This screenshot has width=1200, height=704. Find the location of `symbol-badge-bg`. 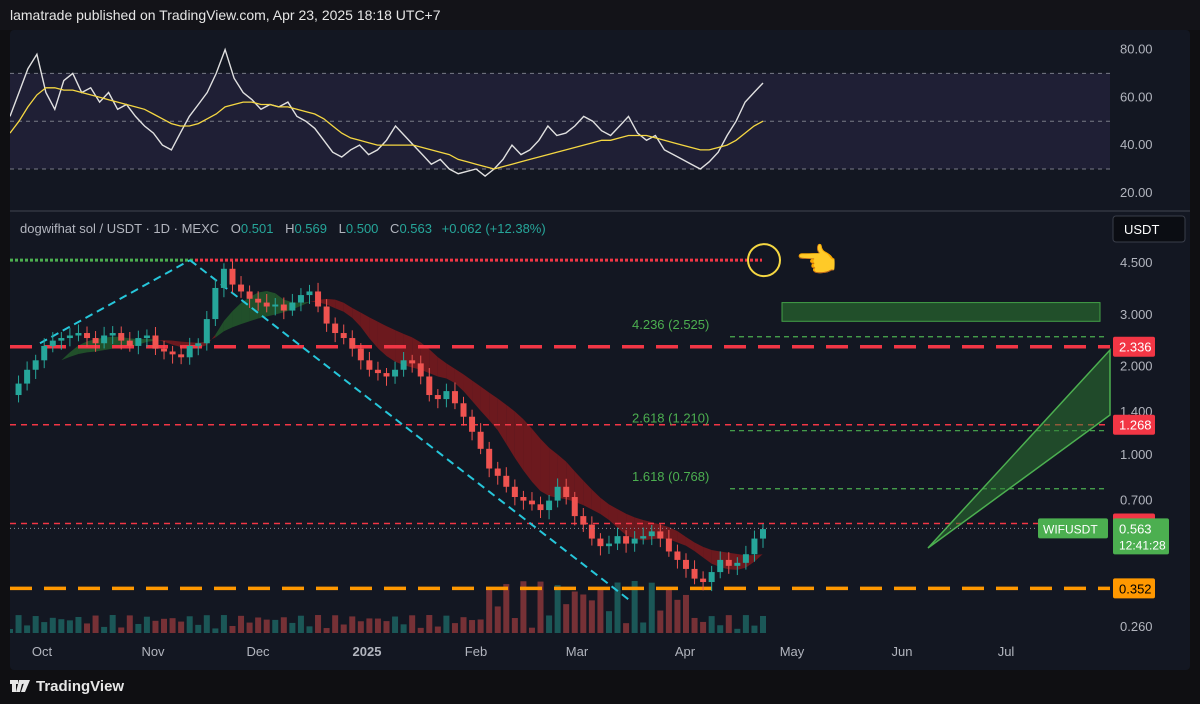

symbol-badge-bg is located at coordinates (1073, 528).